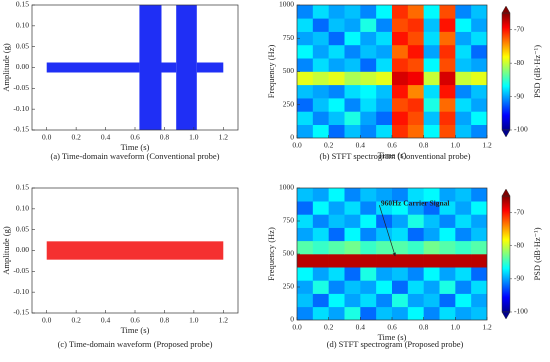  Describe the element at coordinates (456, 327) in the screenshot. I see `x-tick-label: 1.0` at that location.